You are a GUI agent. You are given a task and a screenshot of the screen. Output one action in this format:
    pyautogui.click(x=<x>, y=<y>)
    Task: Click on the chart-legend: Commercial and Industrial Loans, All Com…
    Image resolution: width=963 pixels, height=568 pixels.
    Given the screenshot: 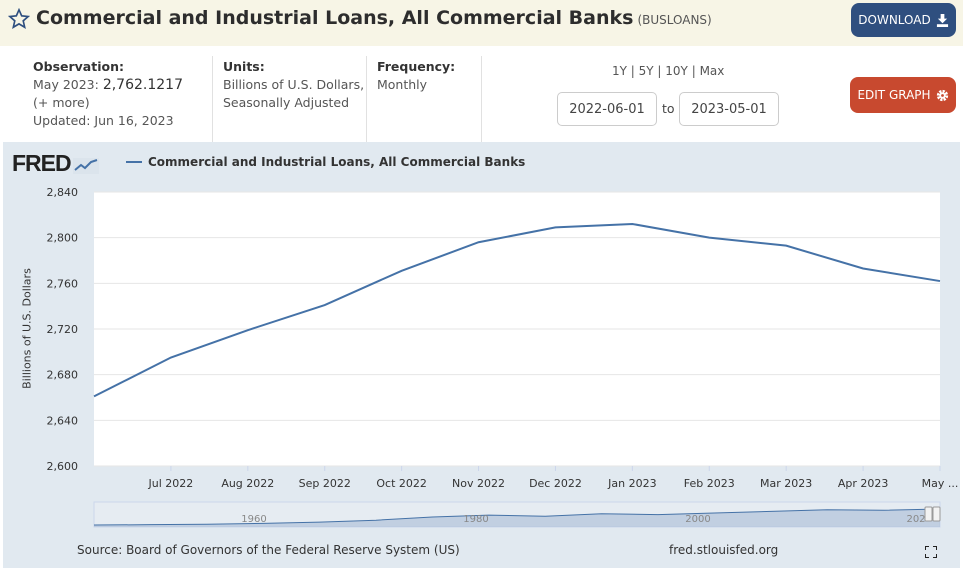 What is the action you would take?
    pyautogui.click(x=325, y=162)
    